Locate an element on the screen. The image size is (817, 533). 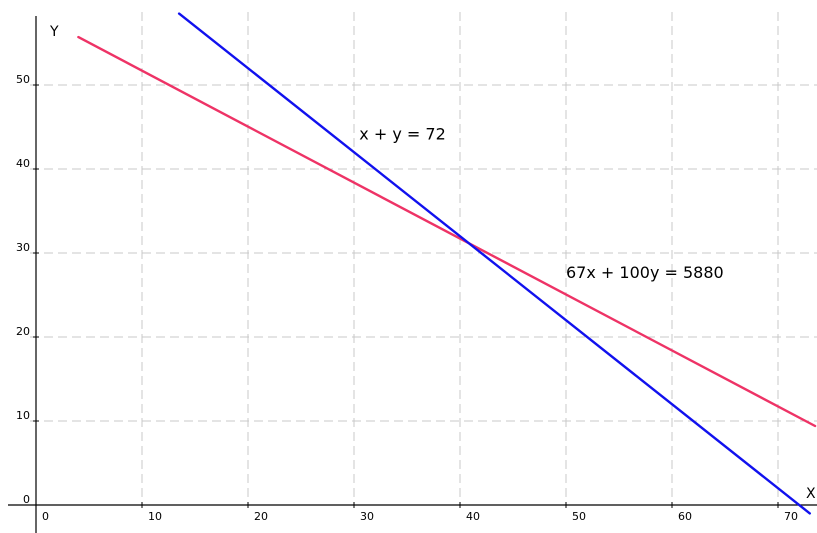
y-tick-label: 10 is located at coordinates (23, 415).